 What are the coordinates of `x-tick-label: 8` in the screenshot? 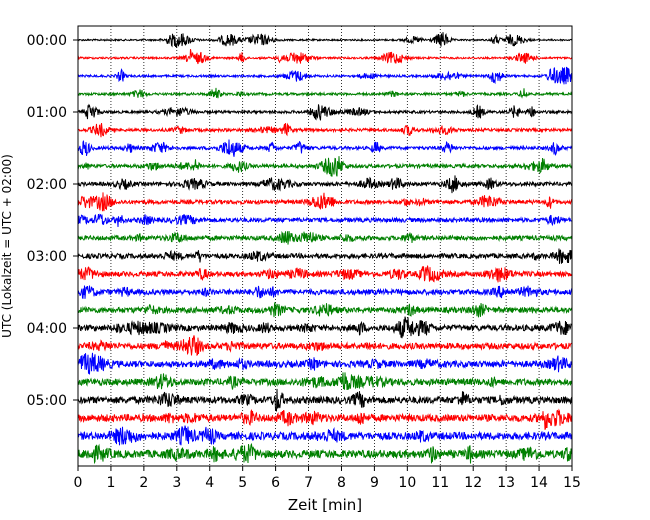 It's located at (341, 483).